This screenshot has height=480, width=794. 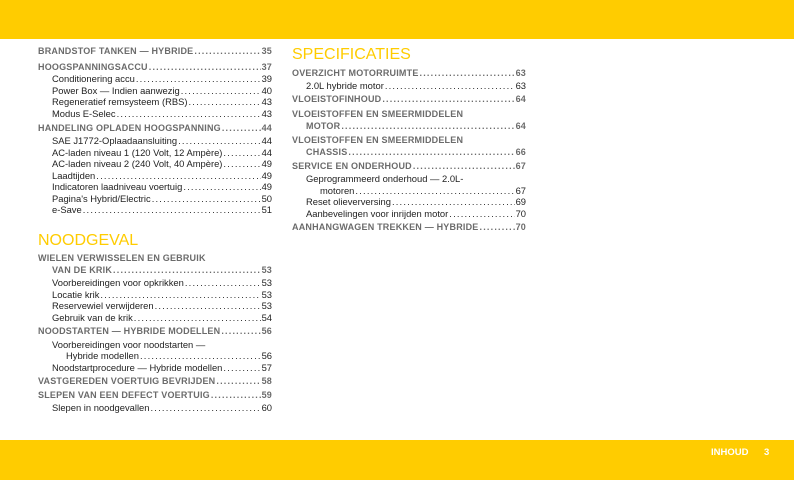 What do you see at coordinates (266, 407) in the screenshot?
I see `toc-entry-page: 60` at bounding box center [266, 407].